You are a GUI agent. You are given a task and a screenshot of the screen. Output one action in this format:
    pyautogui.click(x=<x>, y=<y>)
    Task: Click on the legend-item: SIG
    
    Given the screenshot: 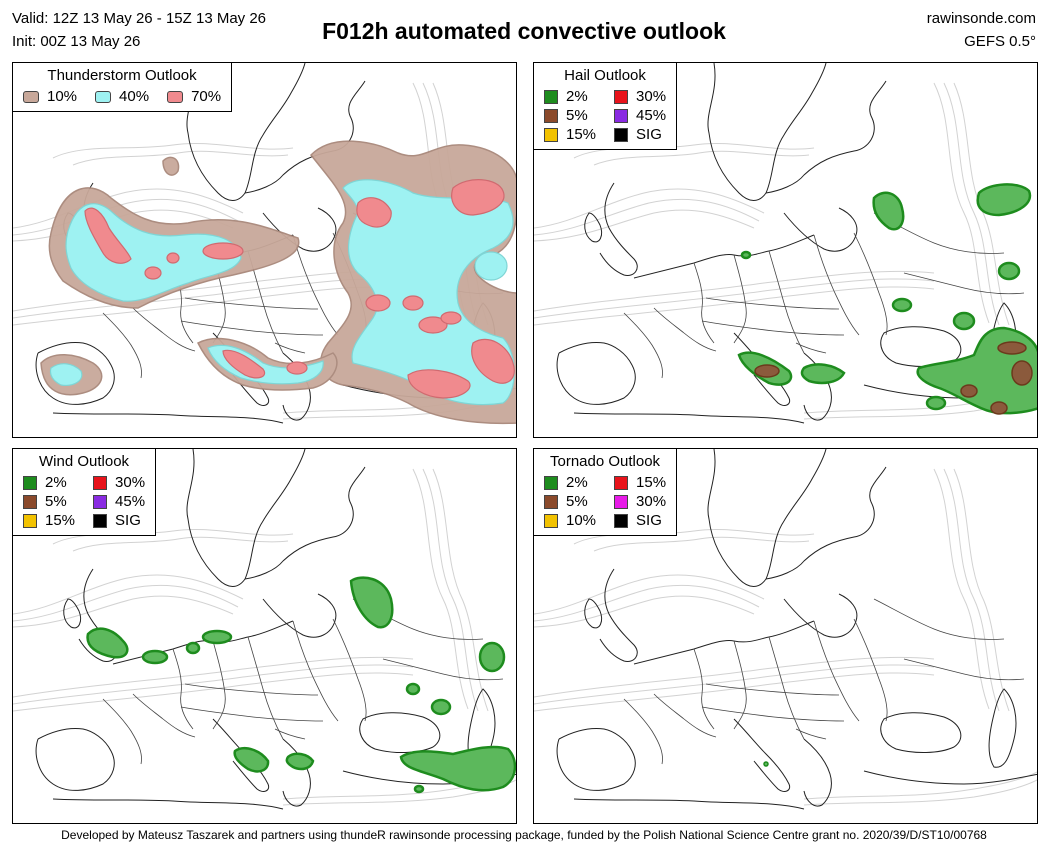 What is the action you would take?
    pyautogui.click(x=640, y=134)
    